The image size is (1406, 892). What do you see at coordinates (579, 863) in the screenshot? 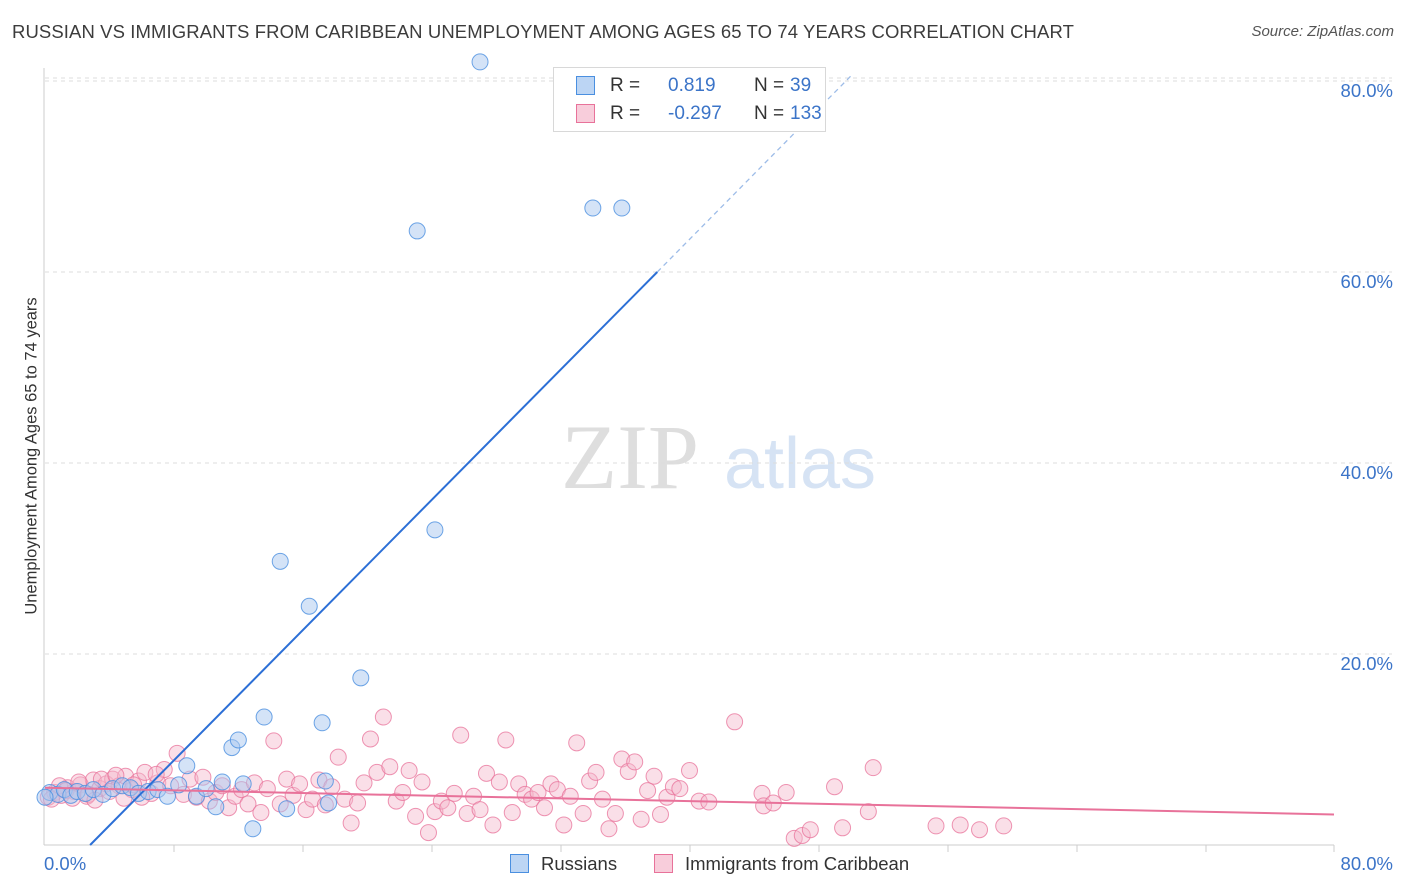
I see `bottom-legend-label-russians: Russians` at bounding box center [579, 863].